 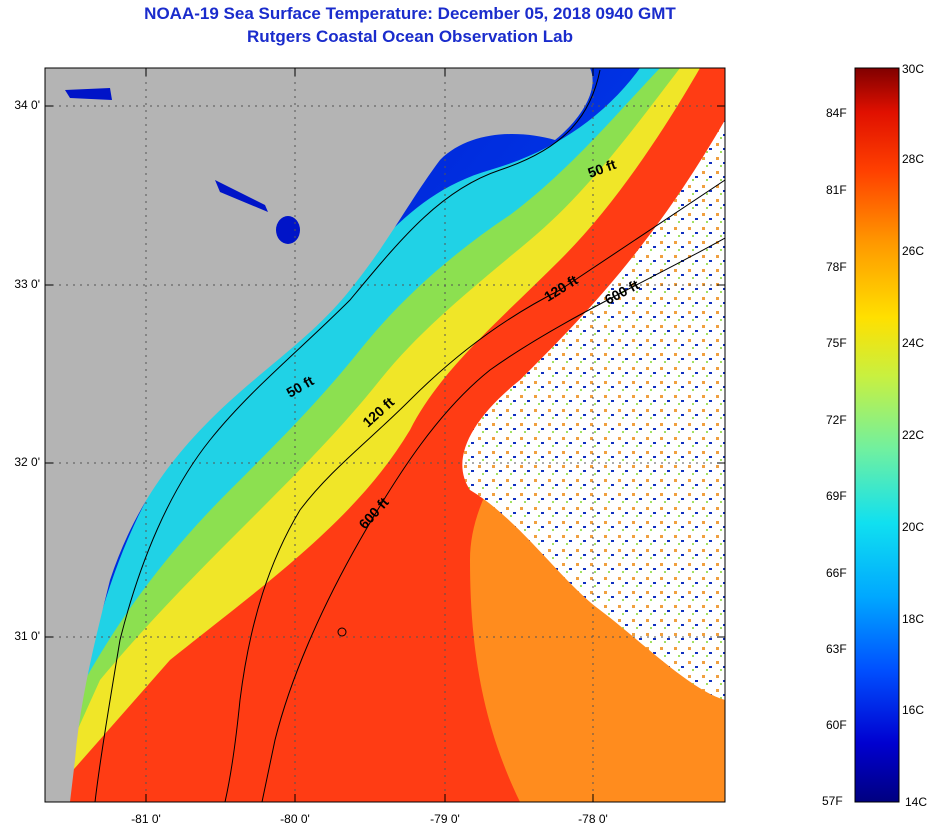 What do you see at coordinates (877, 435) in the screenshot?
I see `colorbar` at bounding box center [877, 435].